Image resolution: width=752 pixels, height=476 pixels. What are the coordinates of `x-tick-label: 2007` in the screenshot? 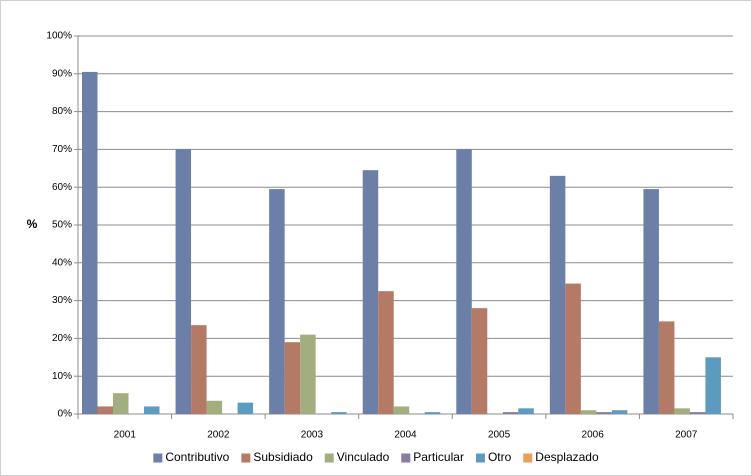 It's located at (686, 435).